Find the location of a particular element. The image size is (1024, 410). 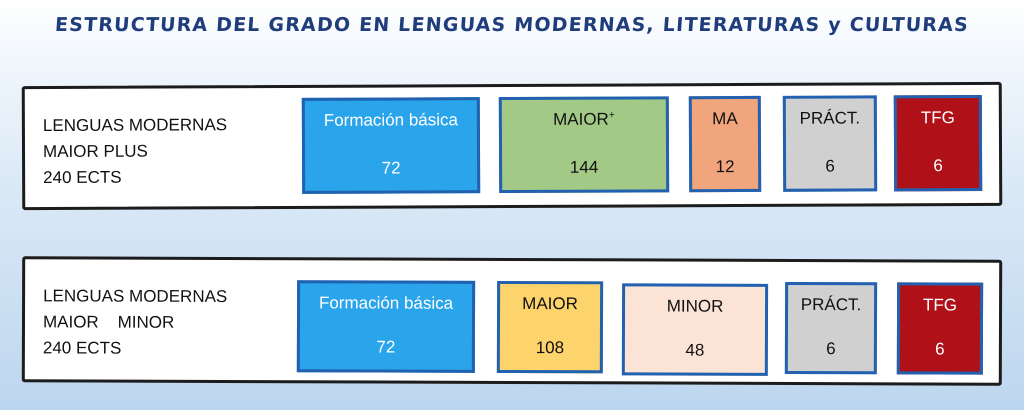

block-name: MAIOR+ is located at coordinates (584, 119).